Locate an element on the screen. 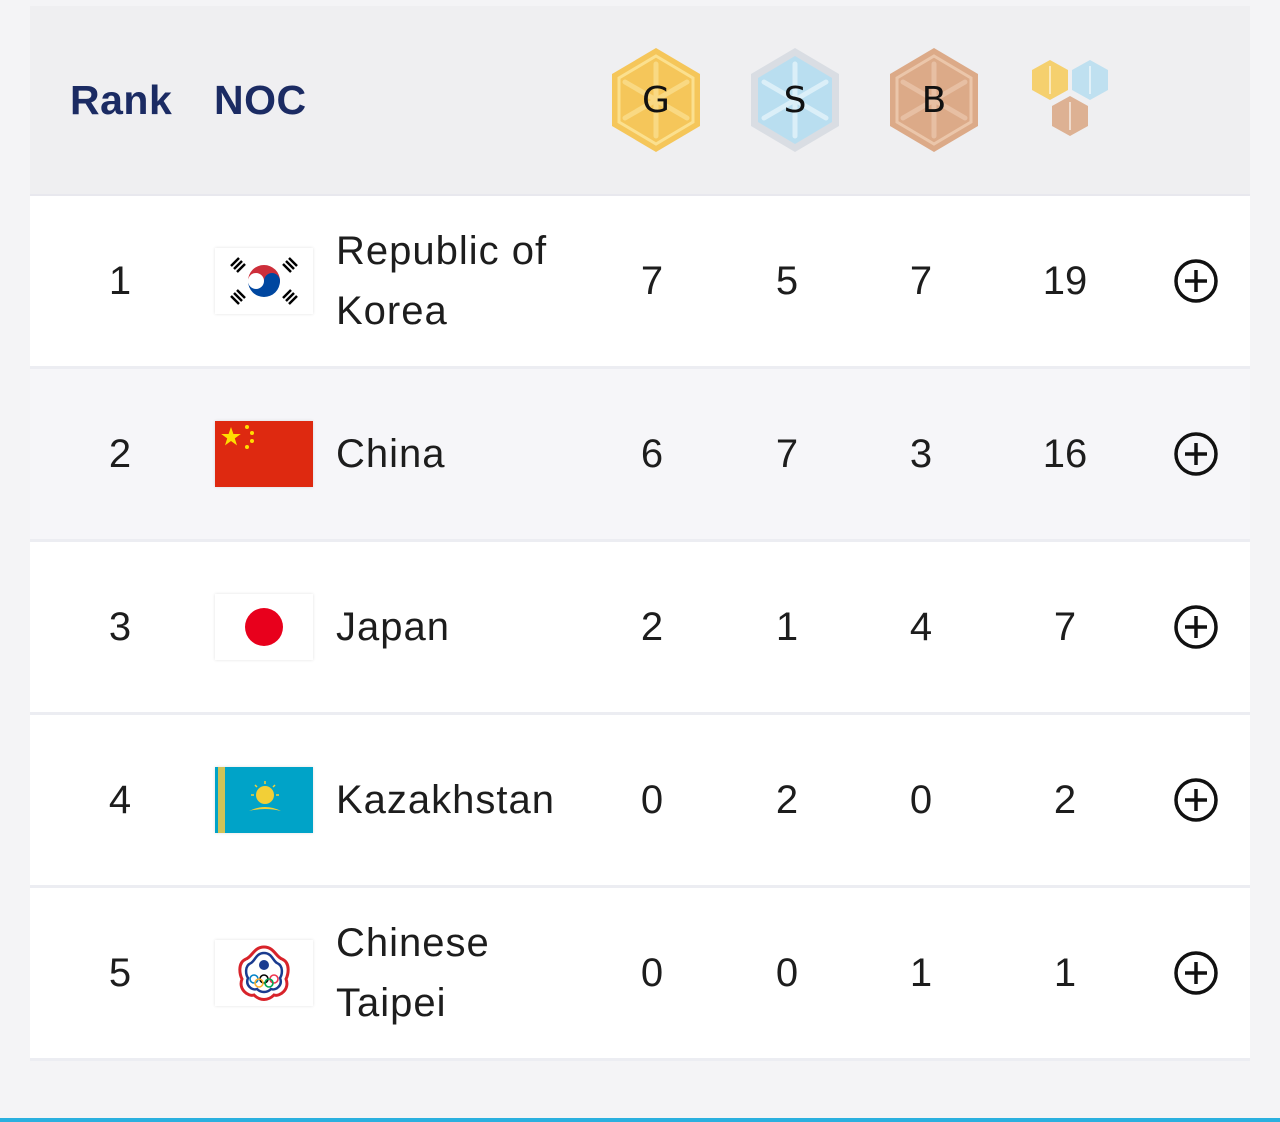  bronze-header-label: B is located at coordinates (934, 100).